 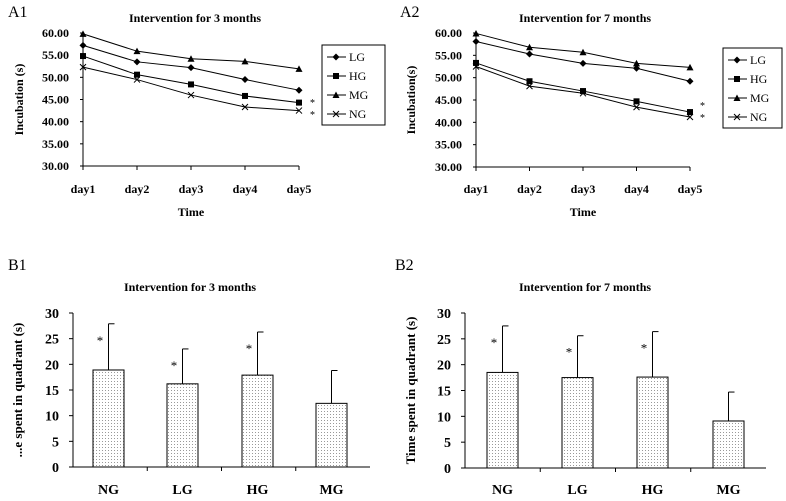 What do you see at coordinates (690, 189) in the screenshot?
I see `x-tick-label: day5` at bounding box center [690, 189].